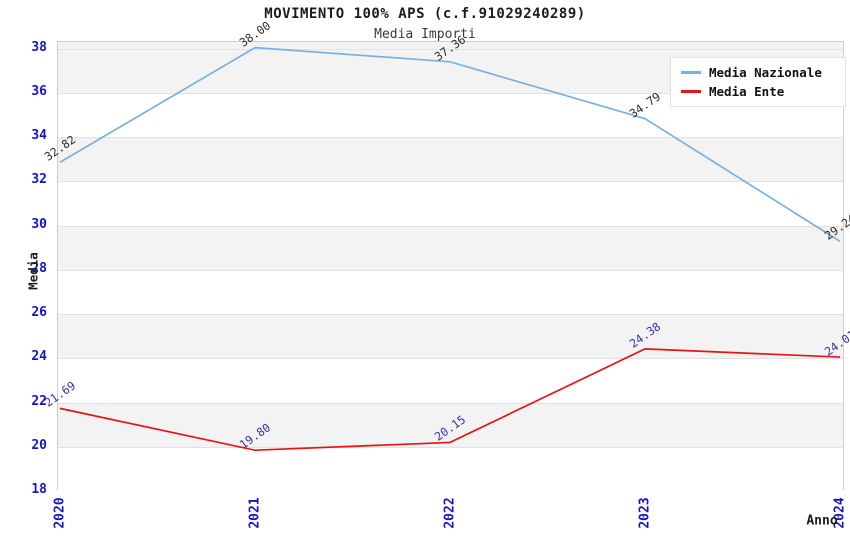 This screenshot has width=850, height=550. I want to click on x-tick-label: 2021, so click(255, 513).